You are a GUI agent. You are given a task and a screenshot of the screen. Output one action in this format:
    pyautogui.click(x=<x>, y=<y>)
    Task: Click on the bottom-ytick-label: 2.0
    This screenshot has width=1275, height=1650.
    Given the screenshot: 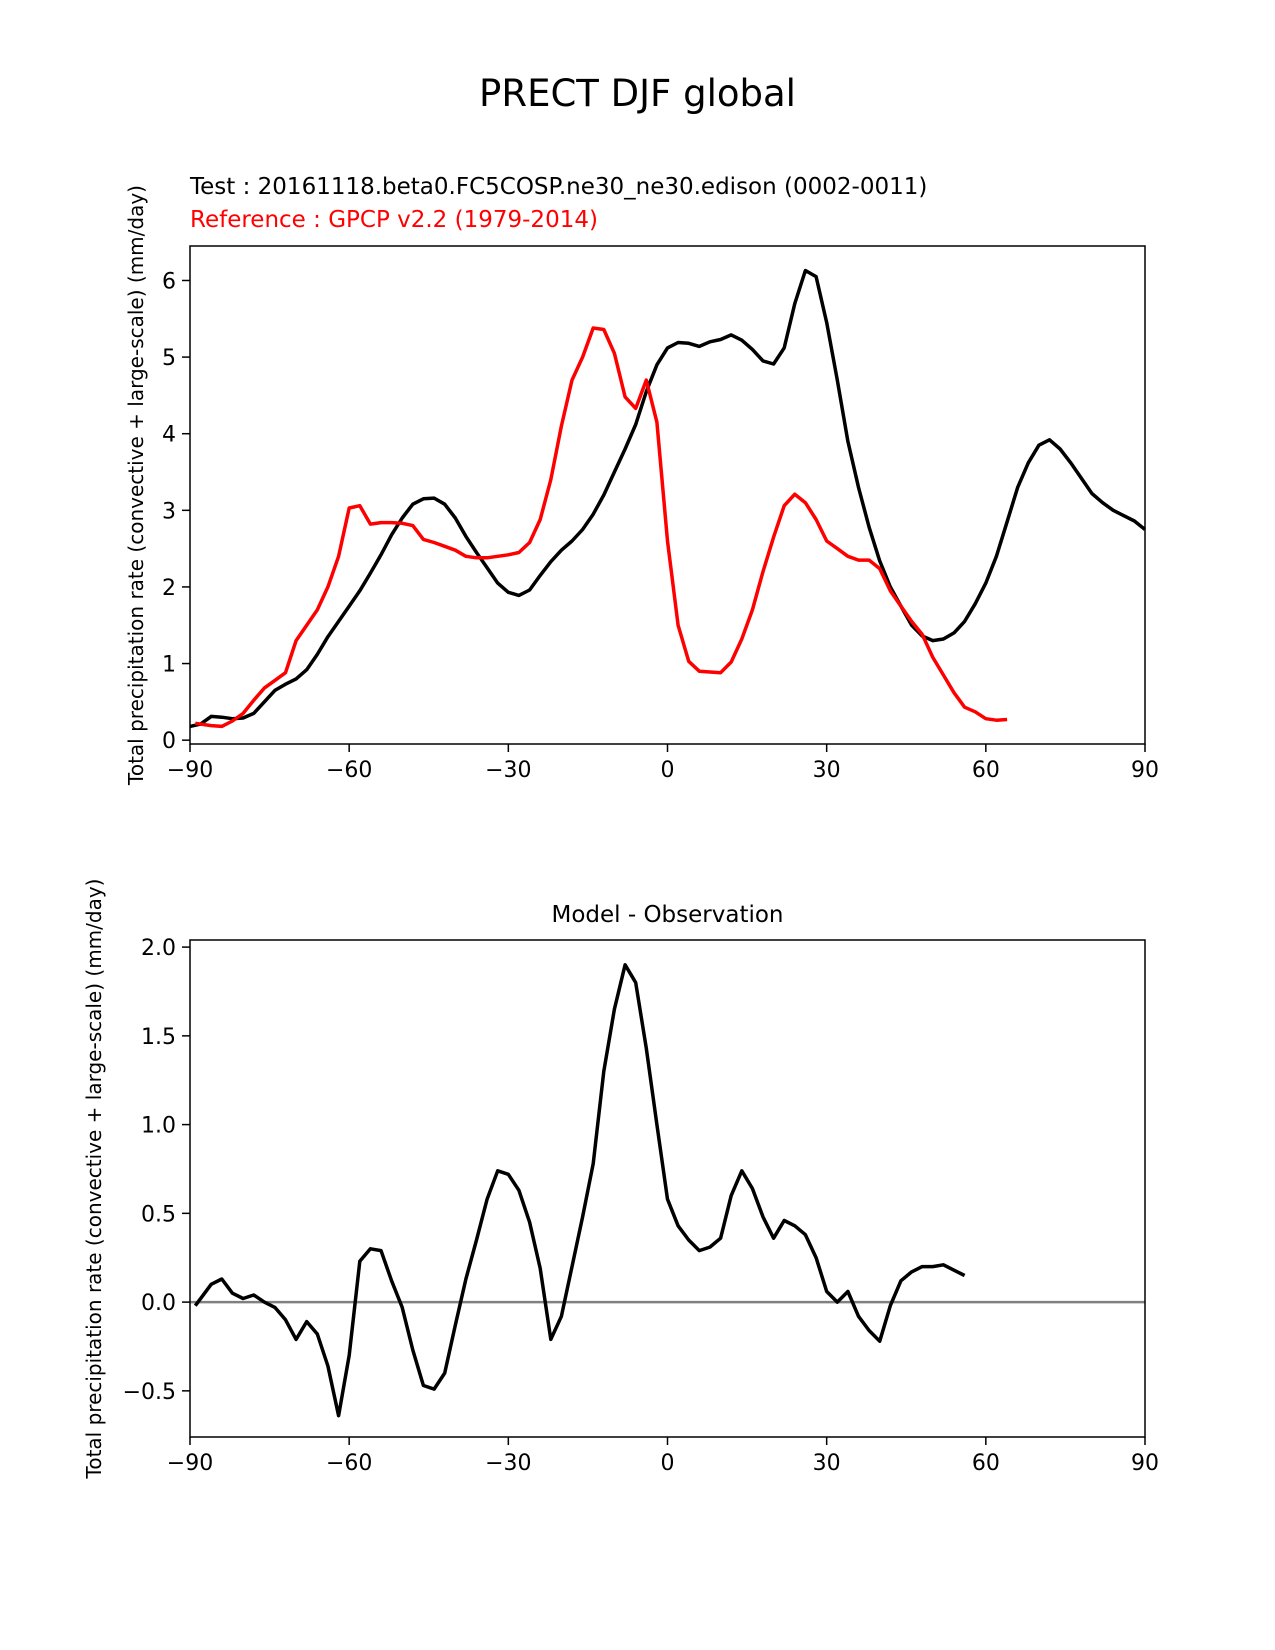 What is the action you would take?
    pyautogui.click(x=158, y=948)
    